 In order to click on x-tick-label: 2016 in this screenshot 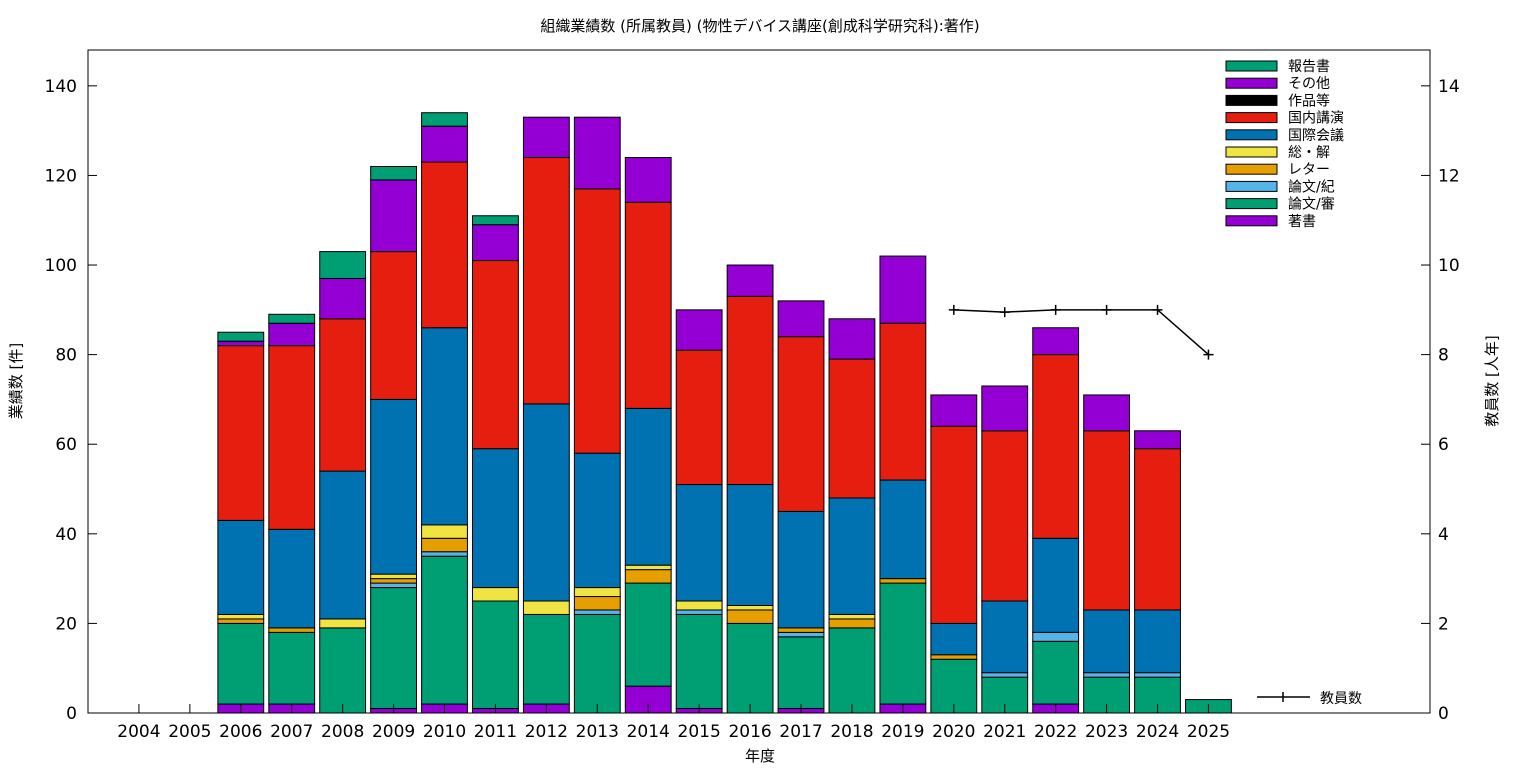, I will do `click(749, 732)`.